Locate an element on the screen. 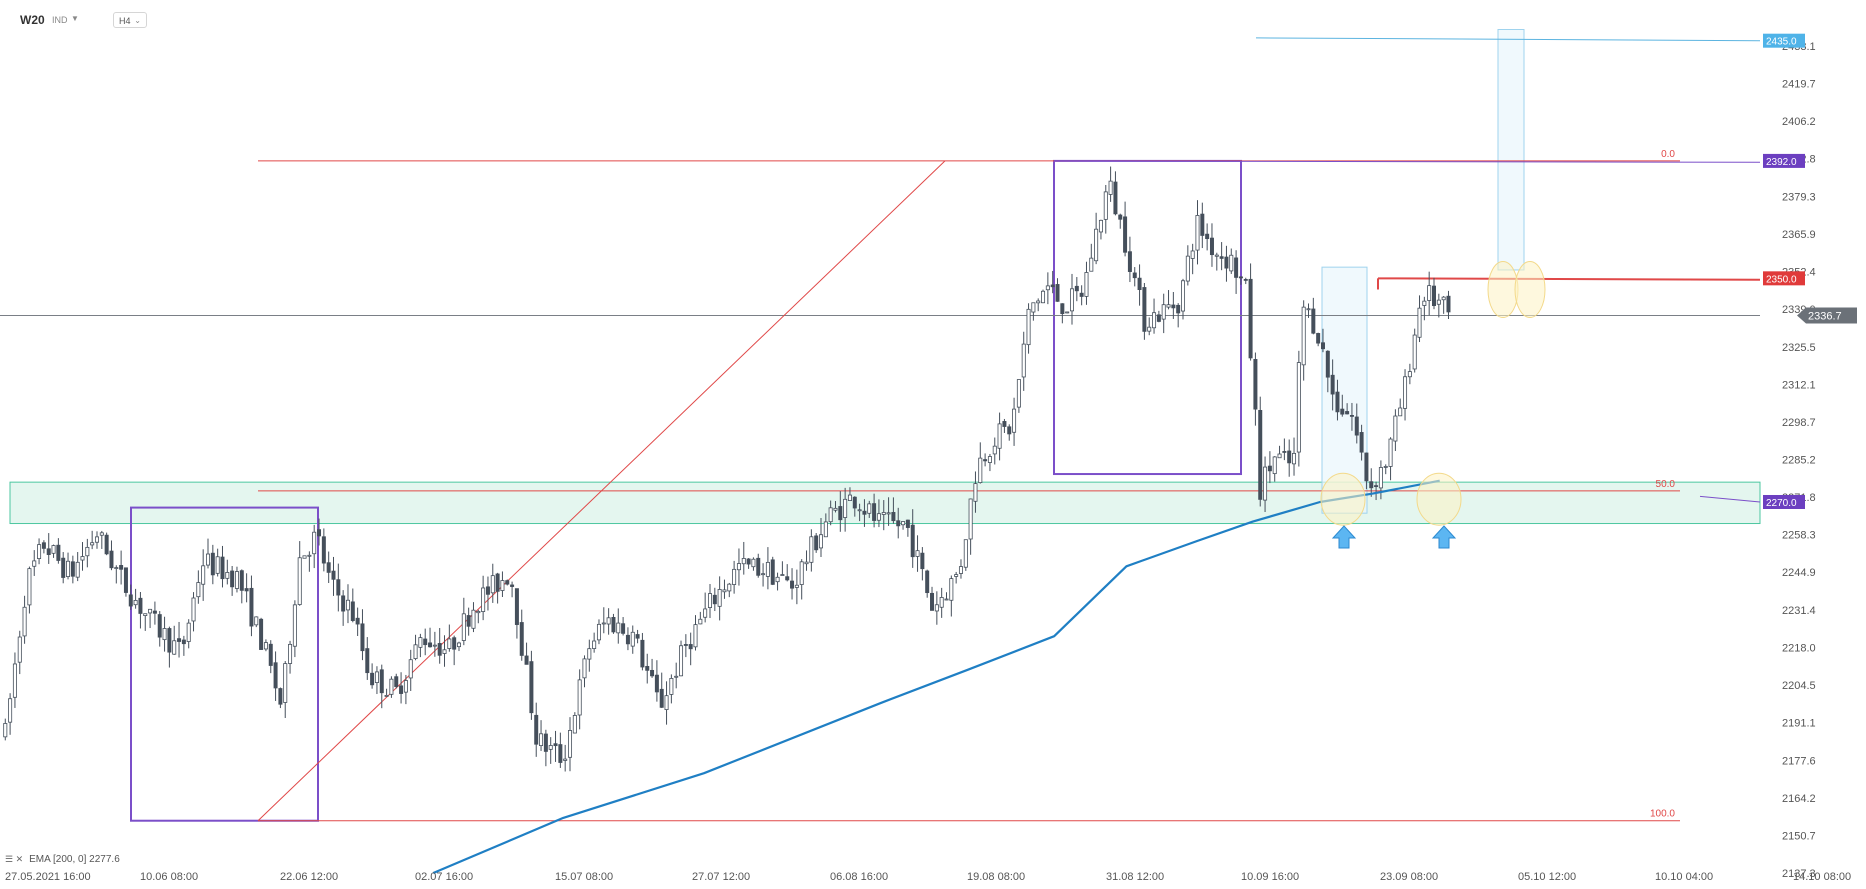 This screenshot has height=889, width=1866. x-tick-label: 14.10 08:00 is located at coordinates (1822, 877).